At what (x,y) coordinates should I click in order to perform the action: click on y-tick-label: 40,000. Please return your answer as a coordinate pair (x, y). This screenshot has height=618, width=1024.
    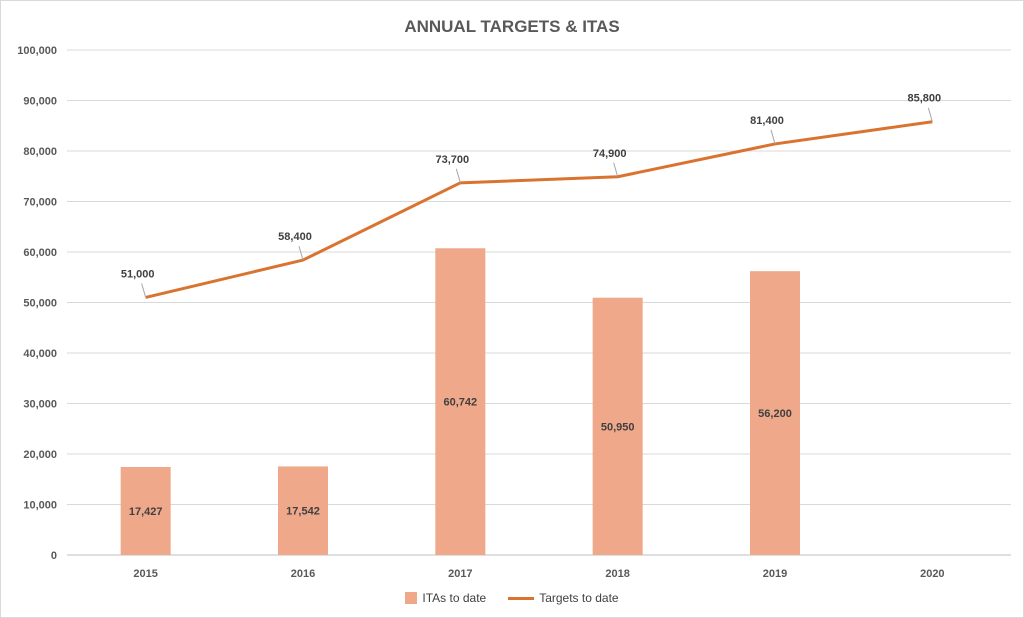
    Looking at the image, I should click on (40, 354).